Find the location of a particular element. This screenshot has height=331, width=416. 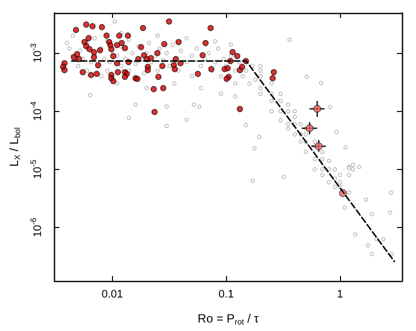

y-tick-label: 10-5 is located at coordinates (36, 169).